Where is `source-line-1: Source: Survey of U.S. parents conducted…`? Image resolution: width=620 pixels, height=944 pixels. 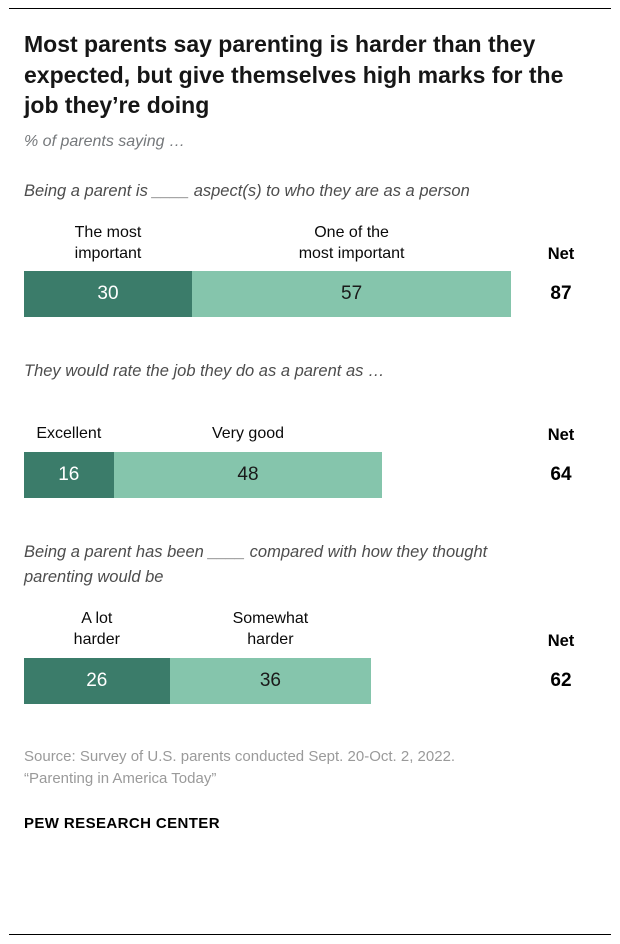 source-line-1: Source: Survey of U.S. parents conducted… is located at coordinates (240, 756).